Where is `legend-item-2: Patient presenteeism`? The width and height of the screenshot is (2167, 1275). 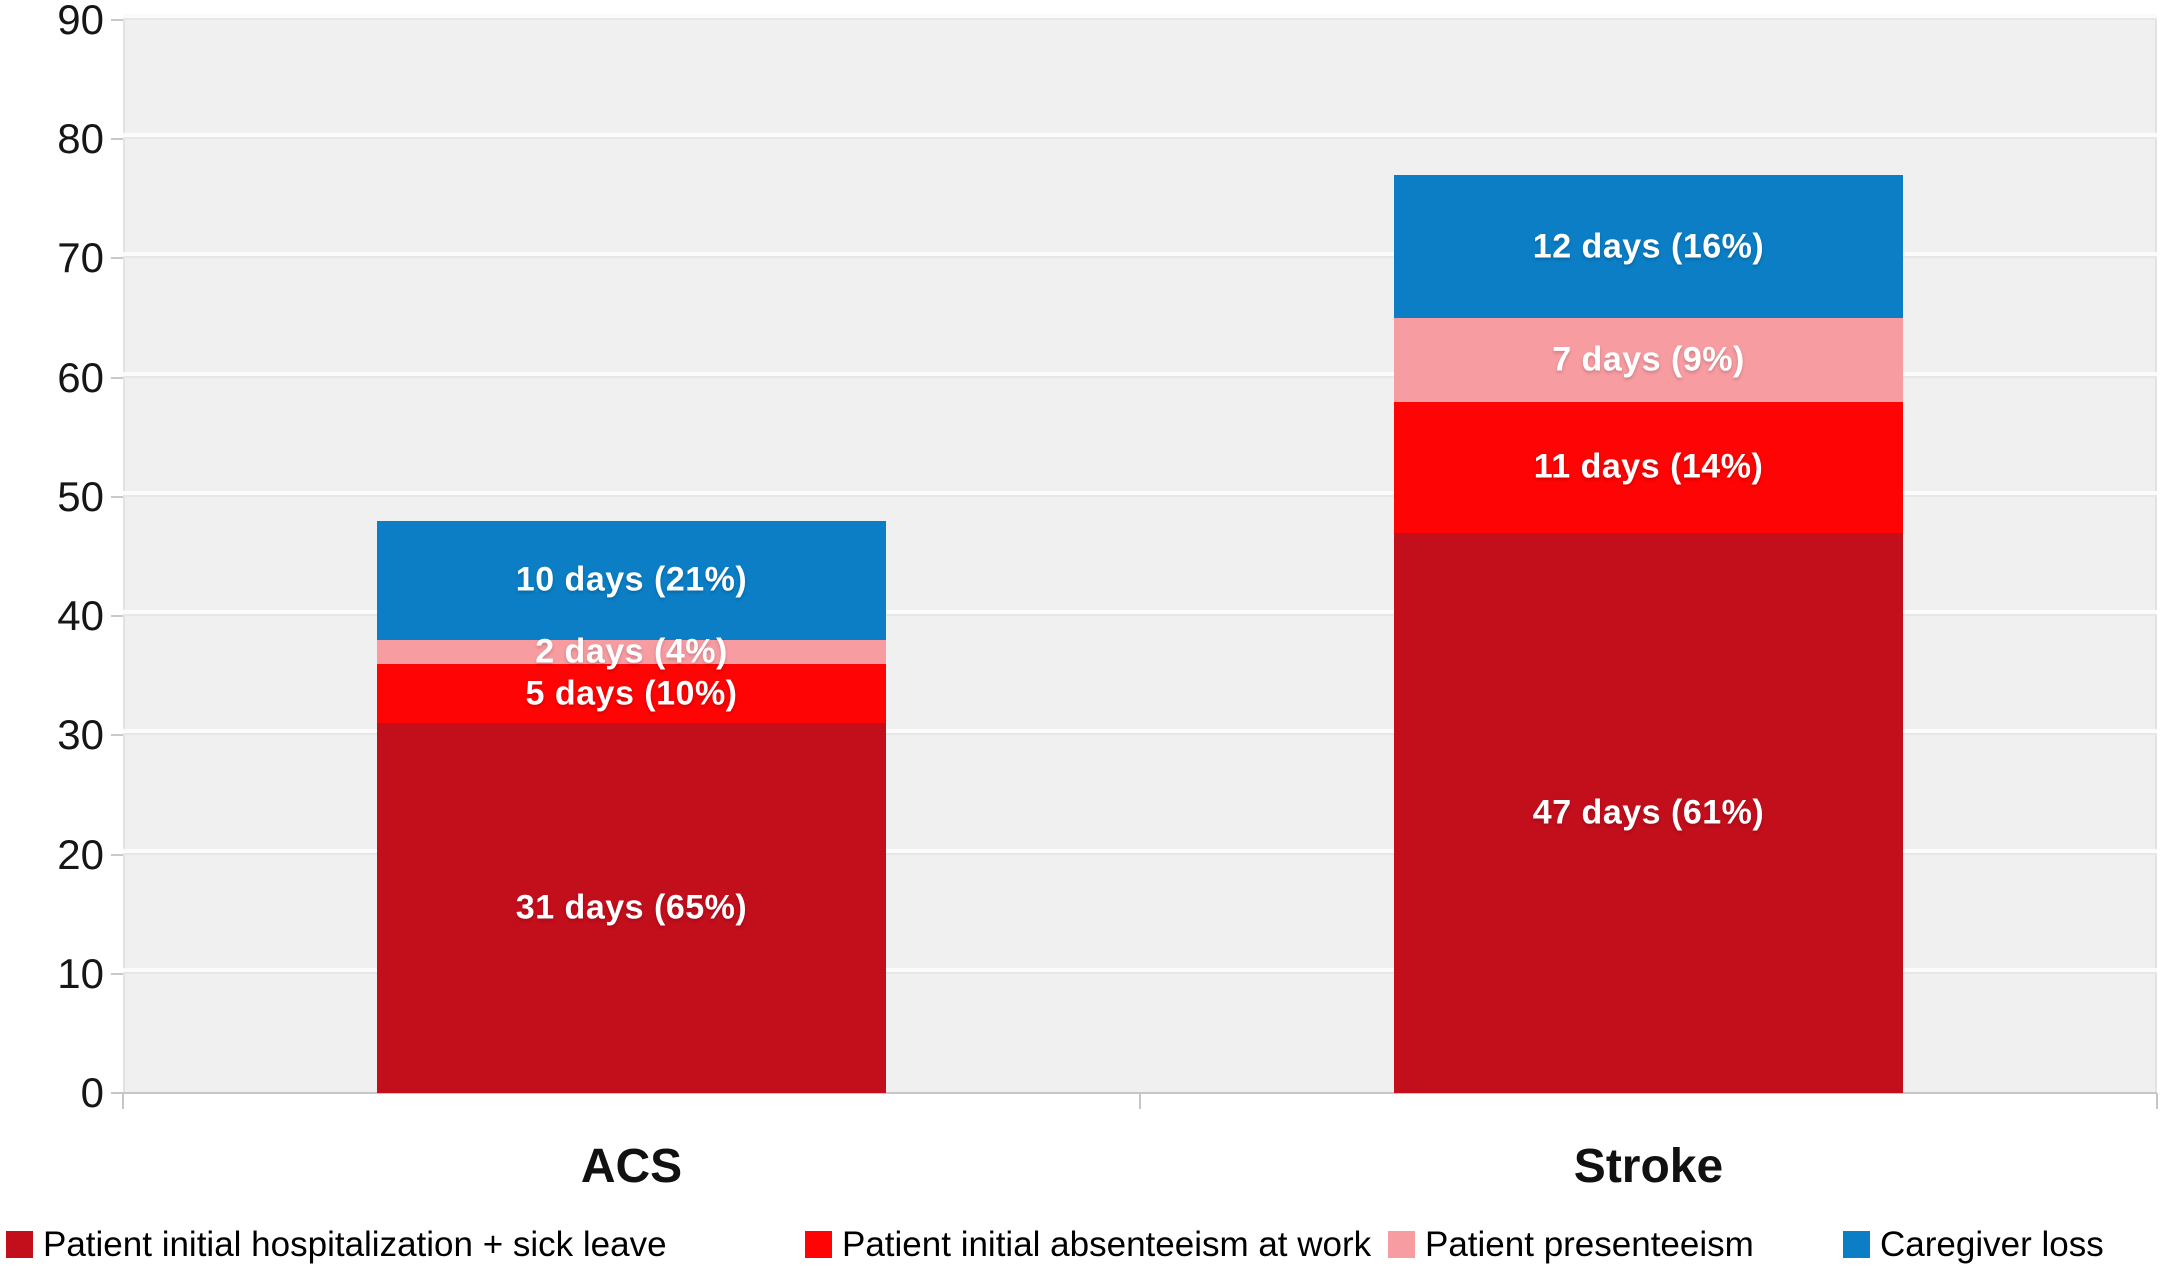 legend-item-2: Patient presenteeism is located at coordinates (1571, 1244).